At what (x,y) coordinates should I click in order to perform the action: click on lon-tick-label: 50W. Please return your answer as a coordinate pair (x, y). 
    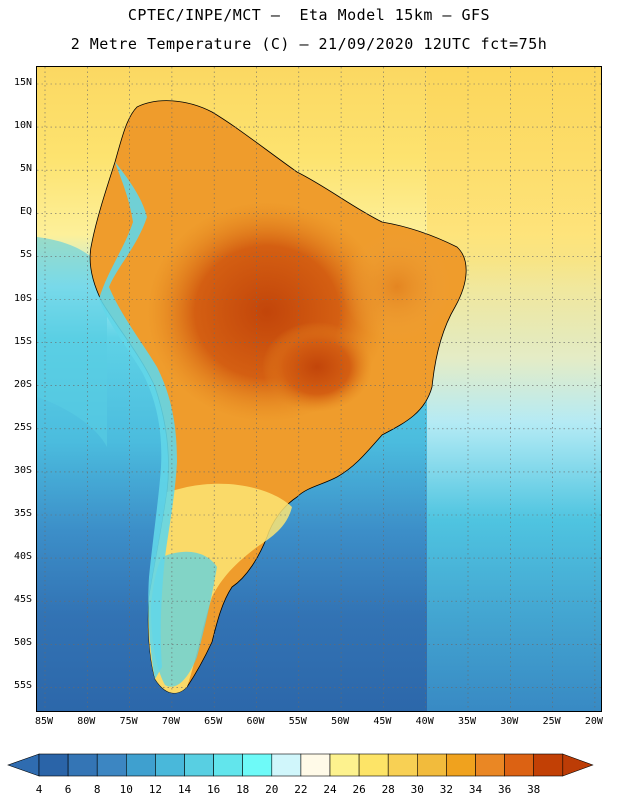
    Looking at the image, I should click on (340, 721).